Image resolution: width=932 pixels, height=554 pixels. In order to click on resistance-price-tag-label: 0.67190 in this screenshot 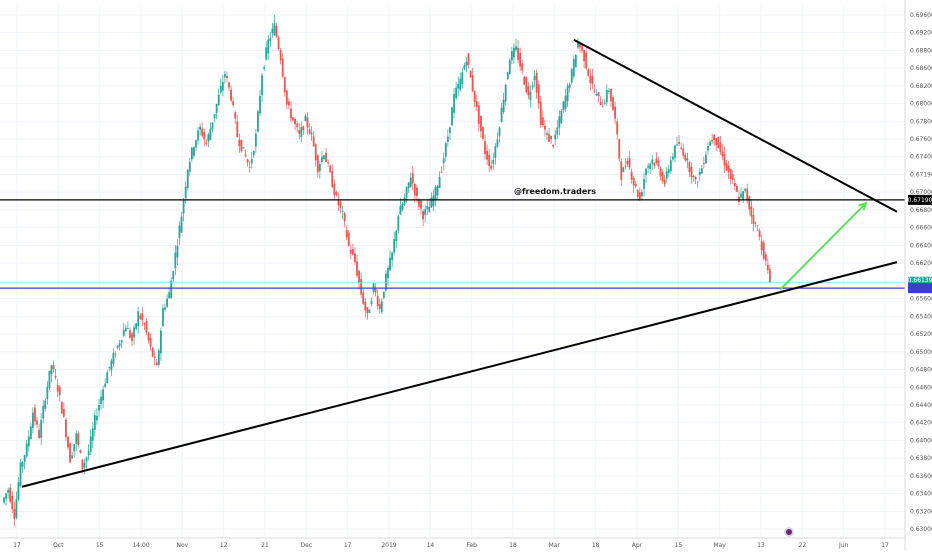, I will do `click(920, 200)`.